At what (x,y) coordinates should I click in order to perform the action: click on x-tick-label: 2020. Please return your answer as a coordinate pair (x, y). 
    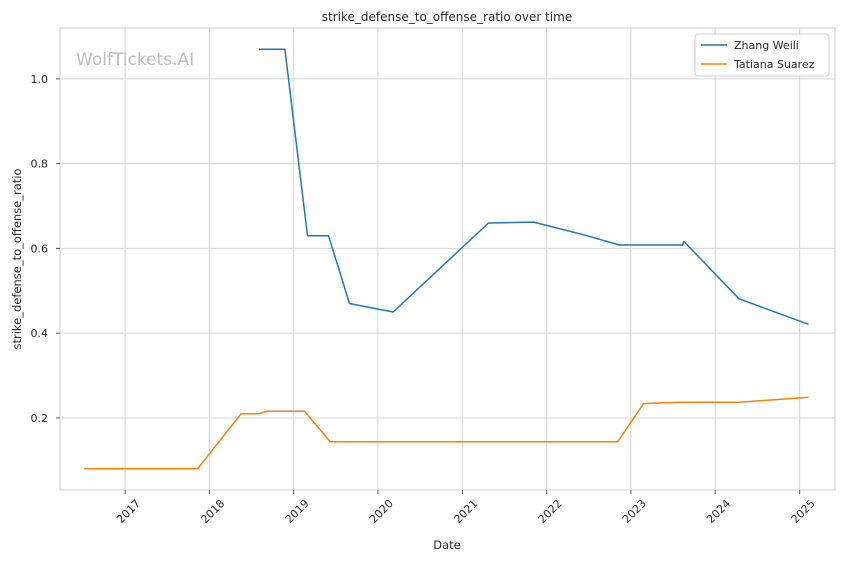
    Looking at the image, I should click on (381, 511).